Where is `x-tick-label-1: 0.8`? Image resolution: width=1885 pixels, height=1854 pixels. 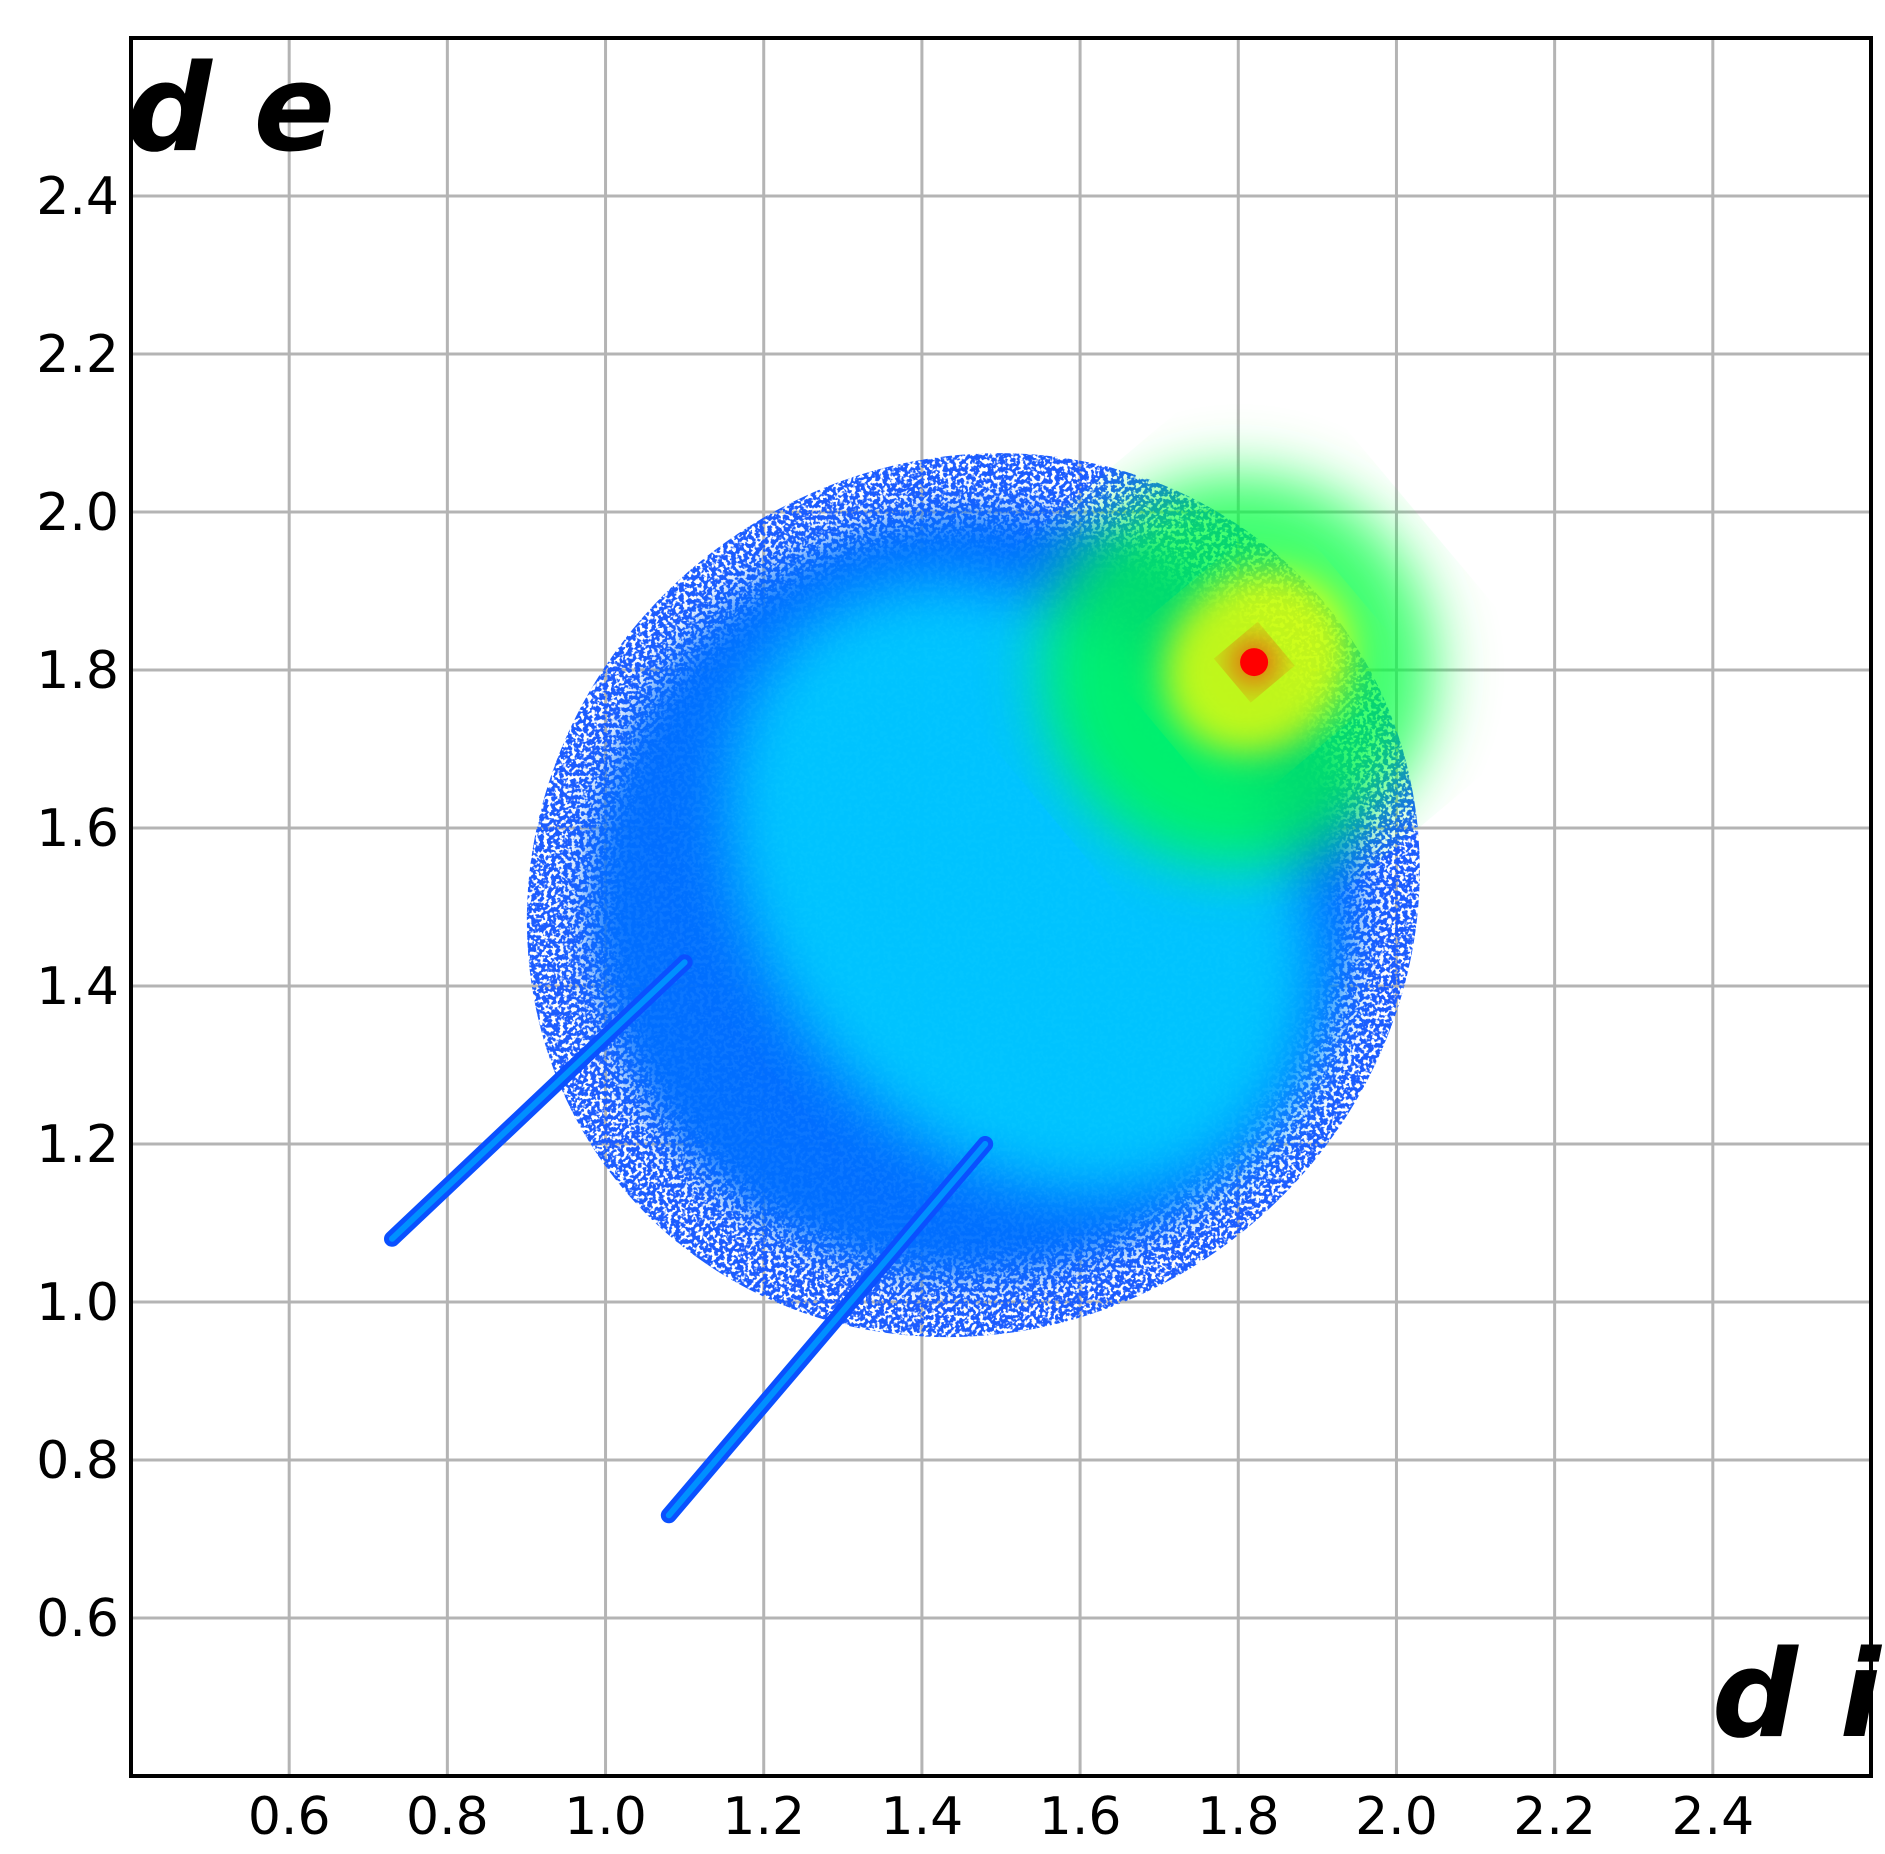 x-tick-label-1: 0.8 is located at coordinates (447, 1817).